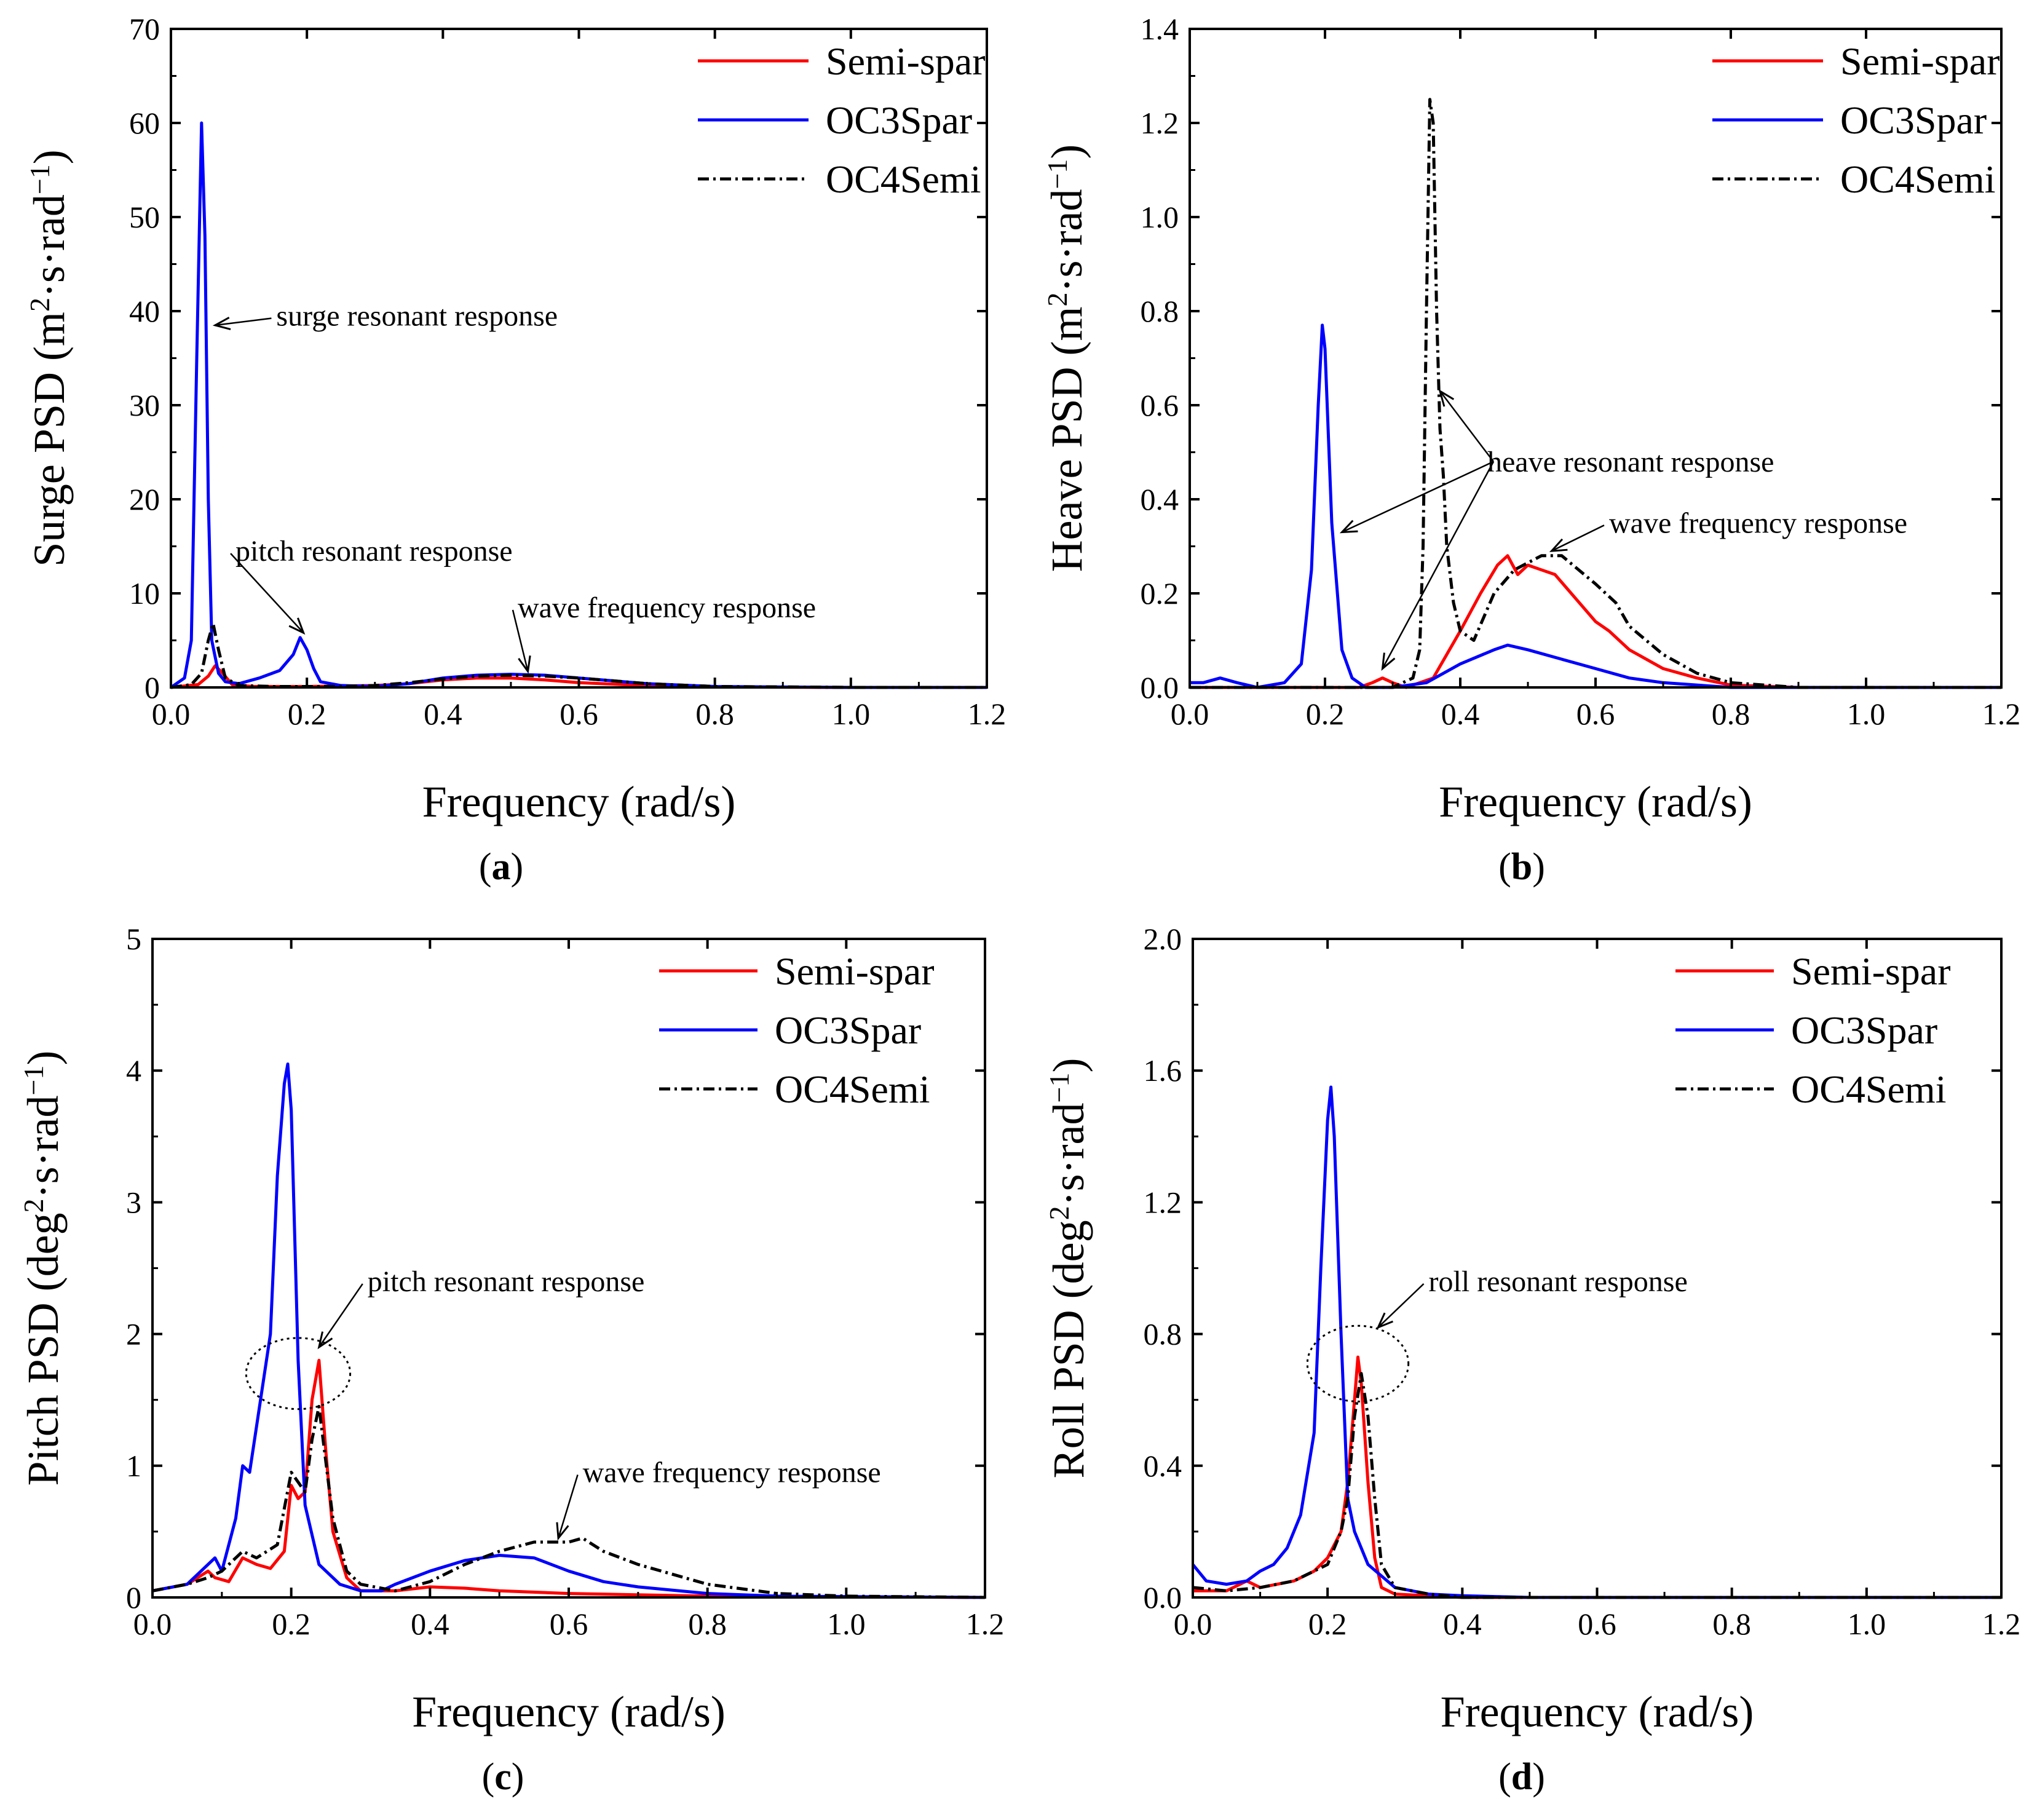  What do you see at coordinates (501, 867) in the screenshot?
I see `panel-label: (a)` at bounding box center [501, 867].